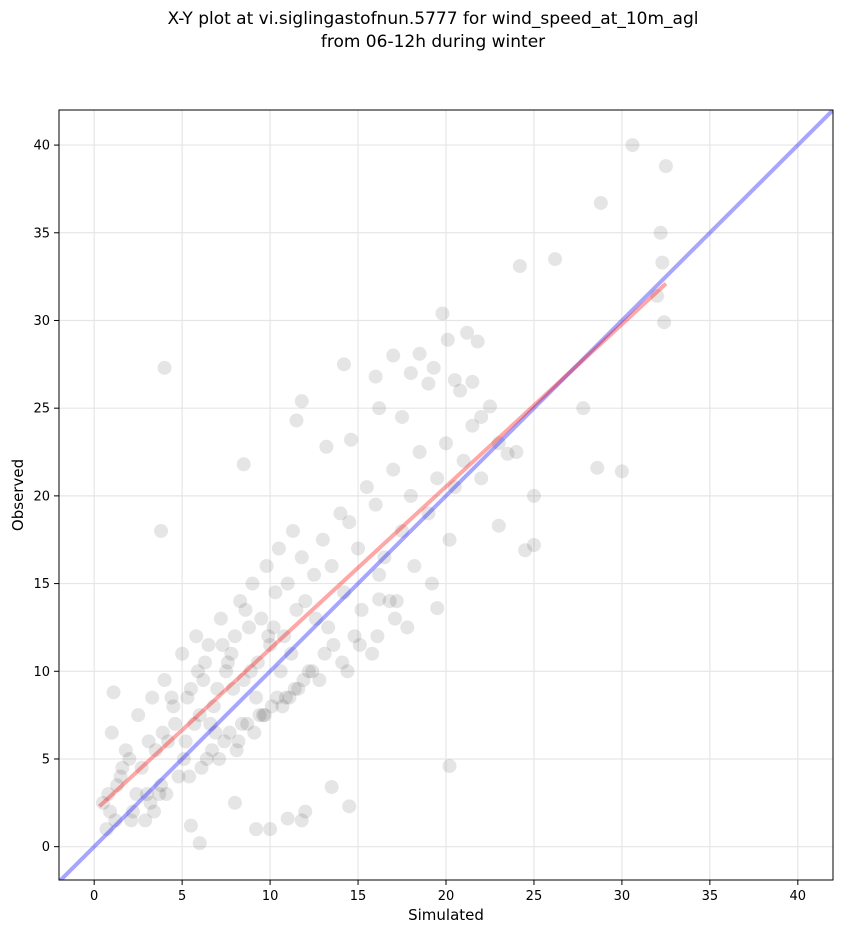  What do you see at coordinates (798, 896) in the screenshot?
I see `x-tick-label: 40` at bounding box center [798, 896].